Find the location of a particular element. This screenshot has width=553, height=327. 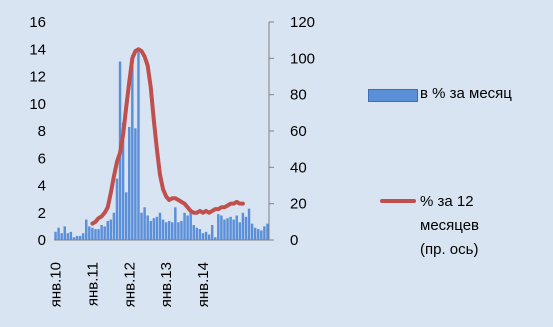

legend-line-text-2: месяцев is located at coordinates (450, 225).